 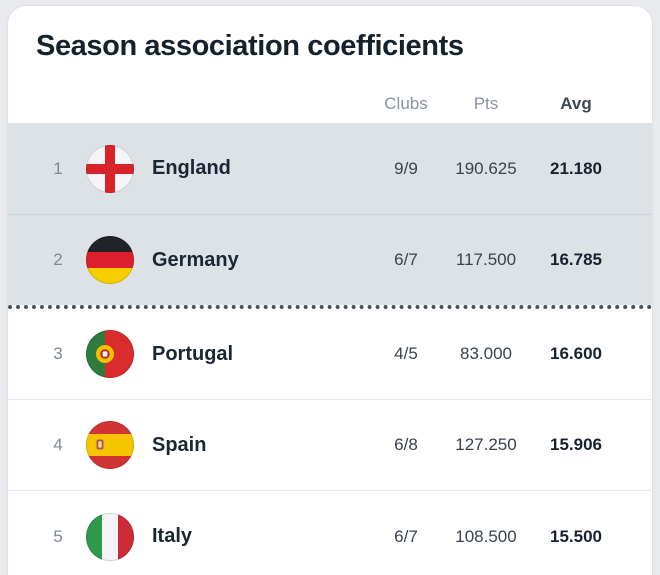 What do you see at coordinates (486, 259) in the screenshot?
I see `pts-value: 117.500` at bounding box center [486, 259].